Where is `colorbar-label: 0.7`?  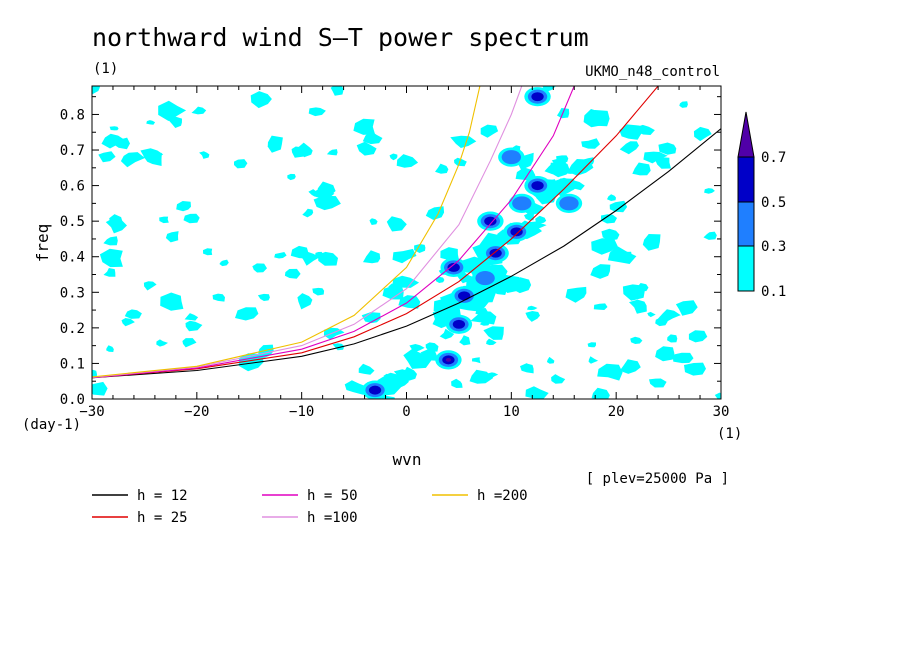
colorbar-label: 0.7 is located at coordinates (773, 158).